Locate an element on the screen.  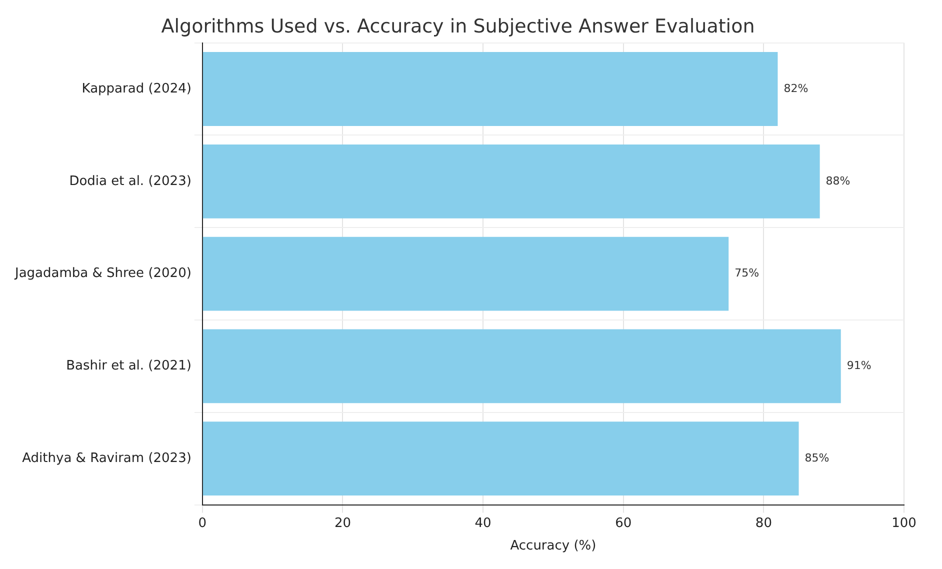
x-tick-label: 20 is located at coordinates (343, 523).